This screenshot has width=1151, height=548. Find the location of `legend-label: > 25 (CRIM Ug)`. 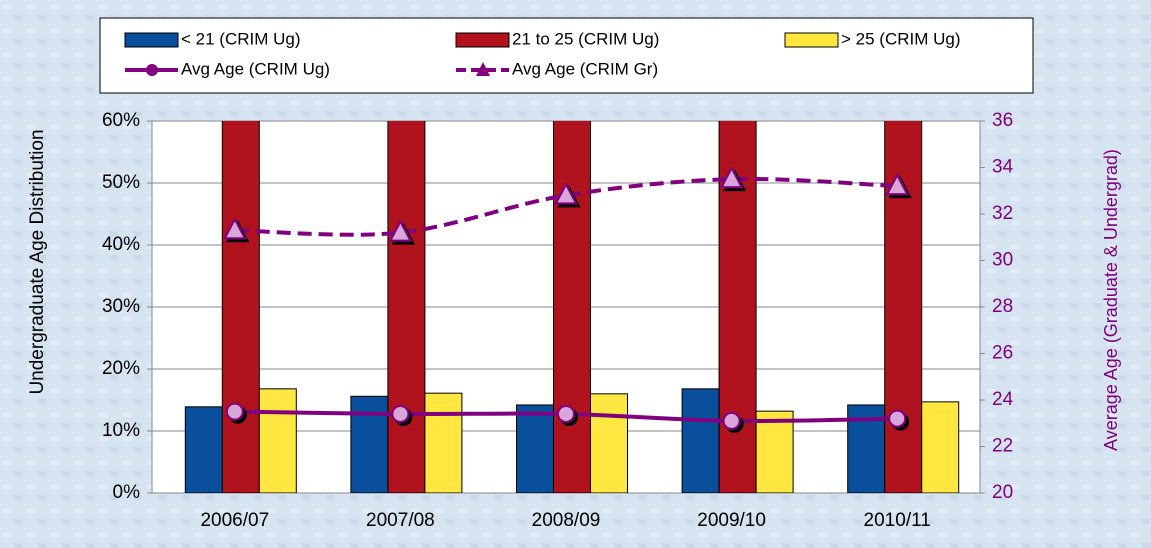

legend-label: > 25 (CRIM Ug) is located at coordinates (901, 38).